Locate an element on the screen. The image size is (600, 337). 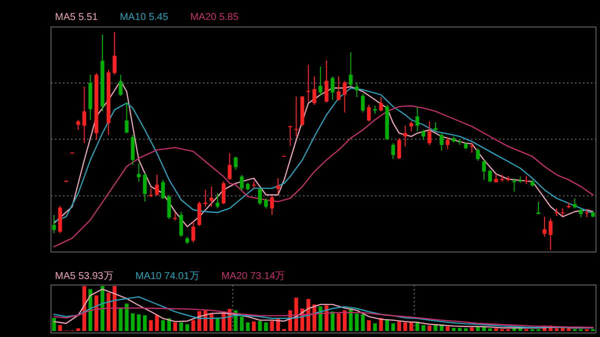
text: MA20 73.14万 is located at coordinates (253, 276).